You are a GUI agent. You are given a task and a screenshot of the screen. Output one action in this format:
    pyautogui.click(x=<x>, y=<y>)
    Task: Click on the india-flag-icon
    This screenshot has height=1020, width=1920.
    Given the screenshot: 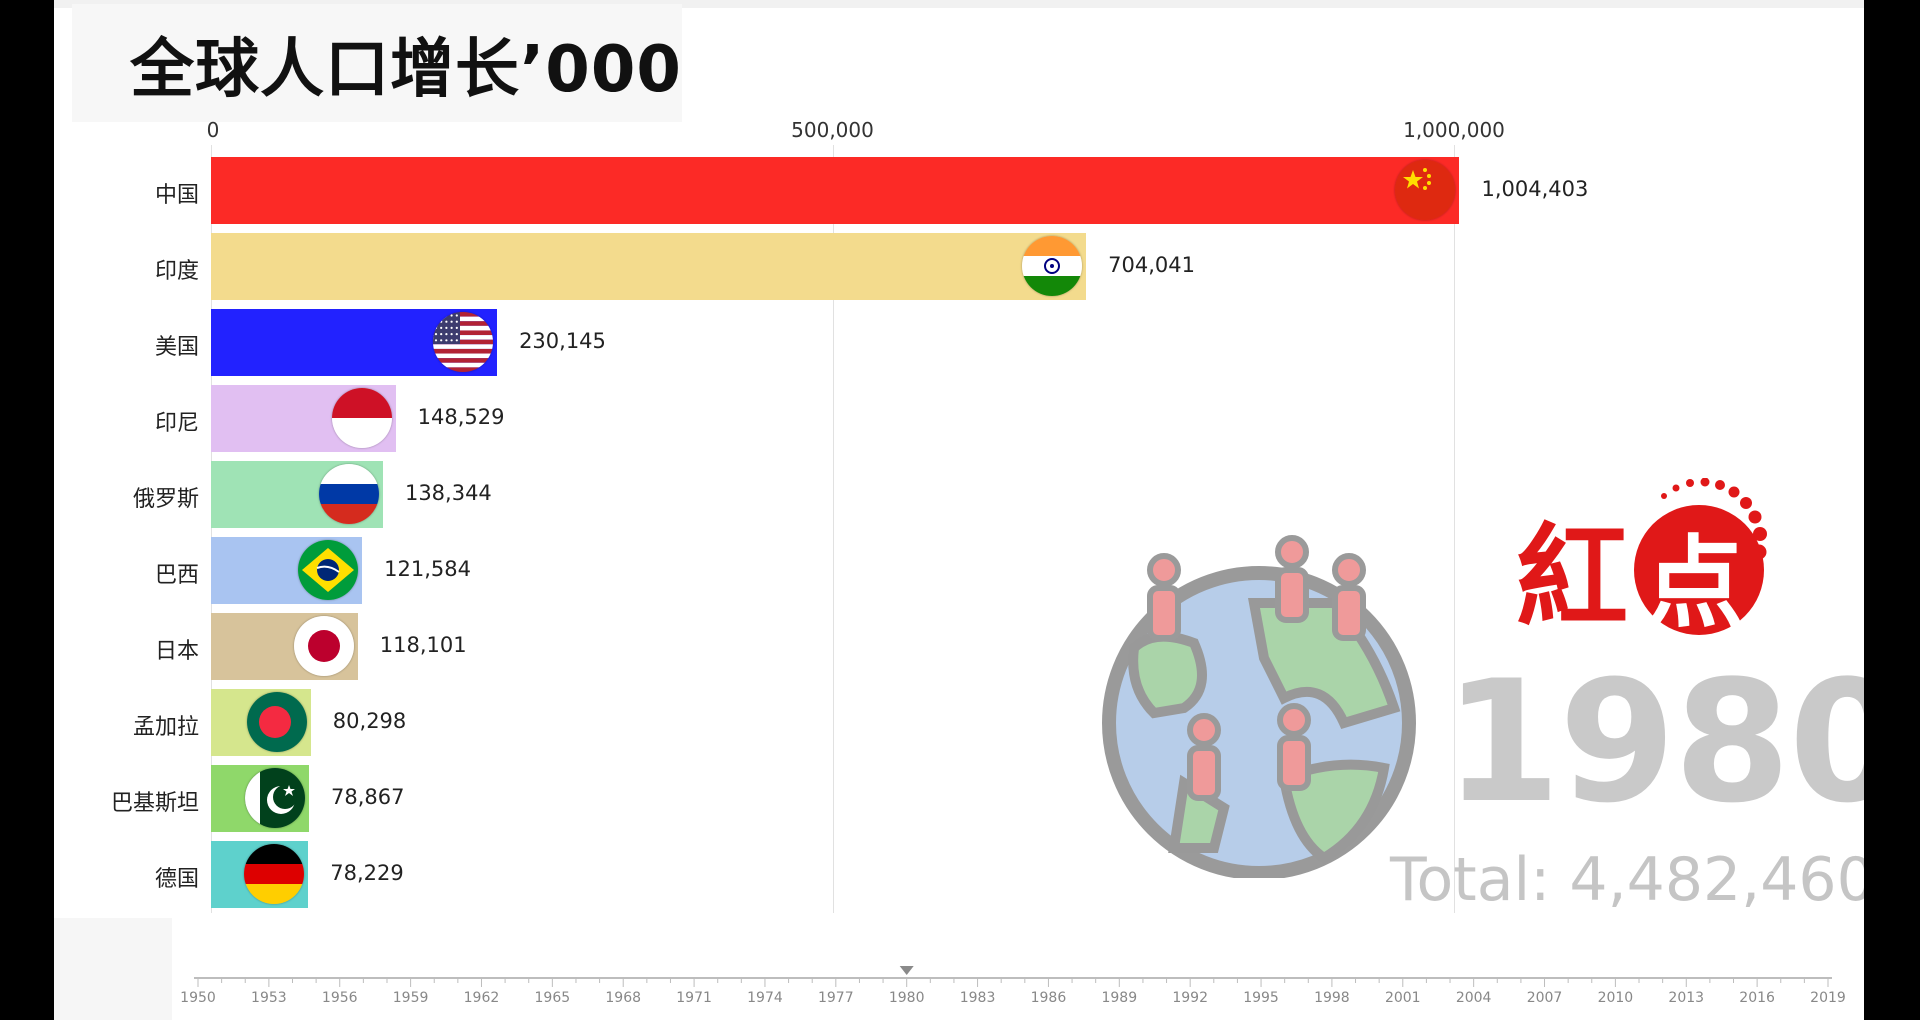 What is the action you would take?
    pyautogui.click(x=1052, y=266)
    